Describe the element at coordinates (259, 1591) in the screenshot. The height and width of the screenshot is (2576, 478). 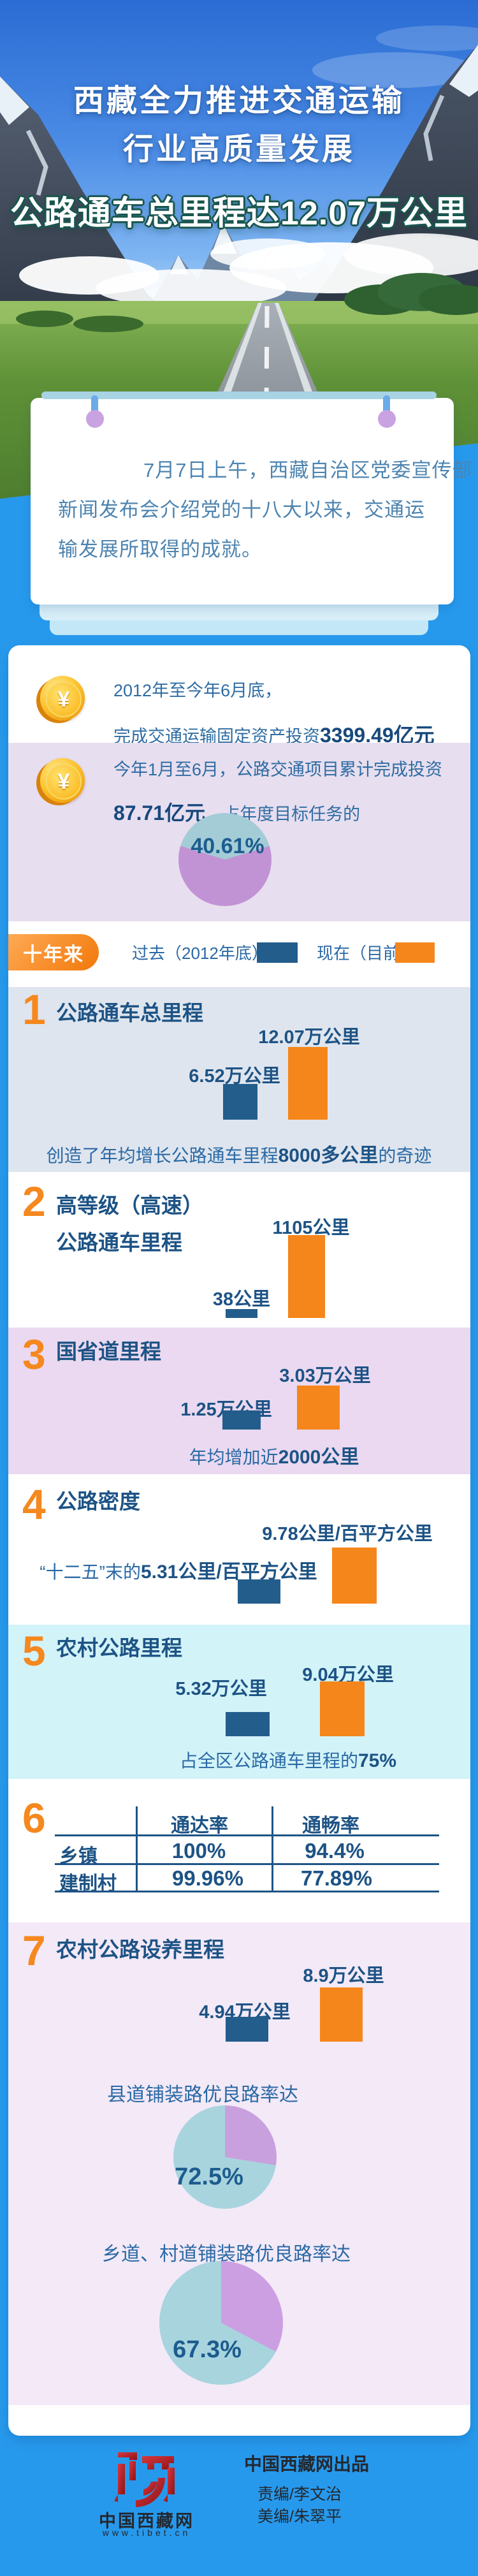
I see `section-4-past-bar` at that location.